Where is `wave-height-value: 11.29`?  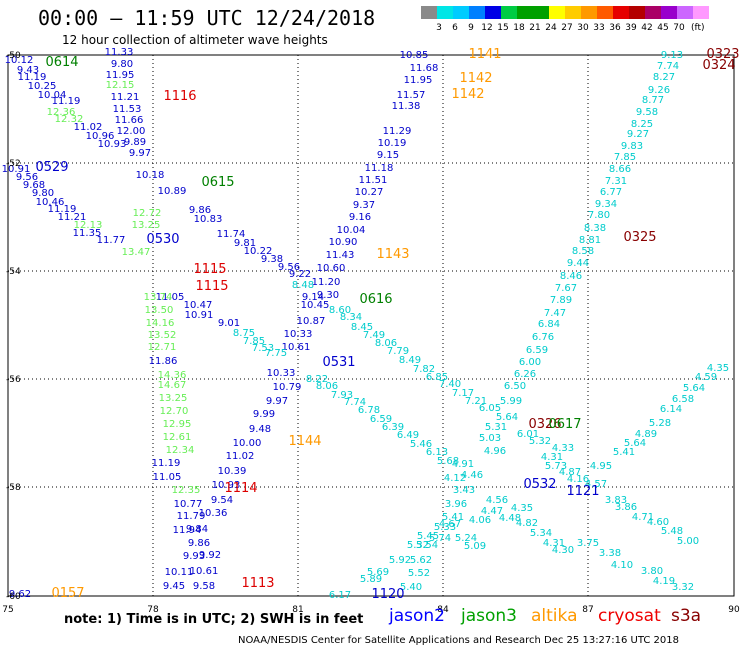 wave-height-value: 11.29 is located at coordinates (397, 131).